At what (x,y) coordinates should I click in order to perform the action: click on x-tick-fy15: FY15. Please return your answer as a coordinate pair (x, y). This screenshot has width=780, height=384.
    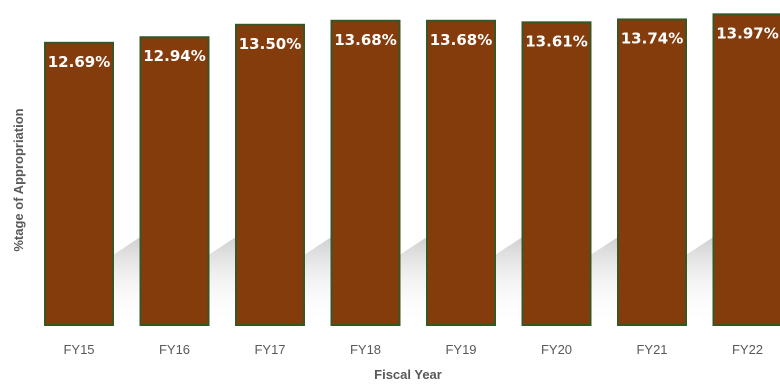
    Looking at the image, I should click on (78, 349).